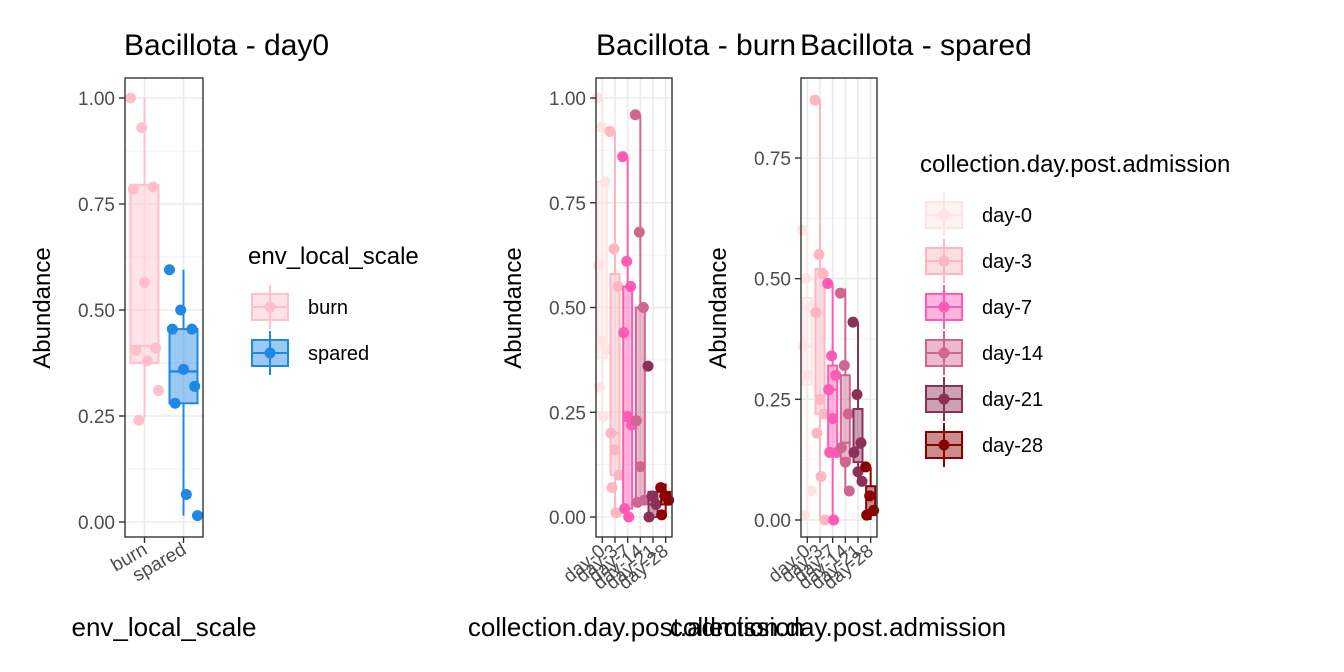 This screenshot has width=1344, height=672. I want to click on y-tick-label: 0.75, so click(772, 159).